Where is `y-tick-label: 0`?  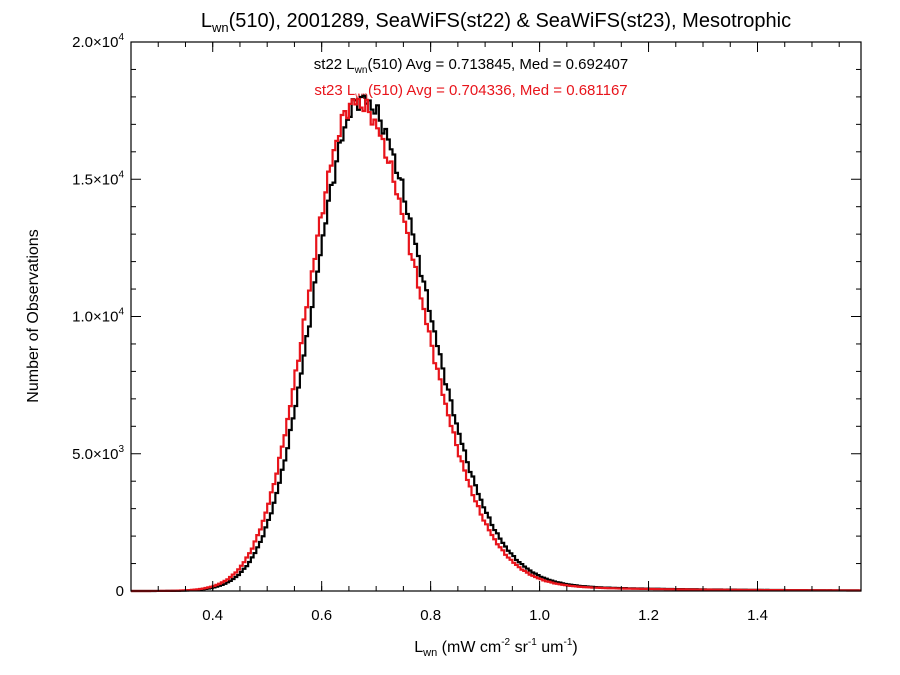 y-tick-label: 0 is located at coordinates (120, 591).